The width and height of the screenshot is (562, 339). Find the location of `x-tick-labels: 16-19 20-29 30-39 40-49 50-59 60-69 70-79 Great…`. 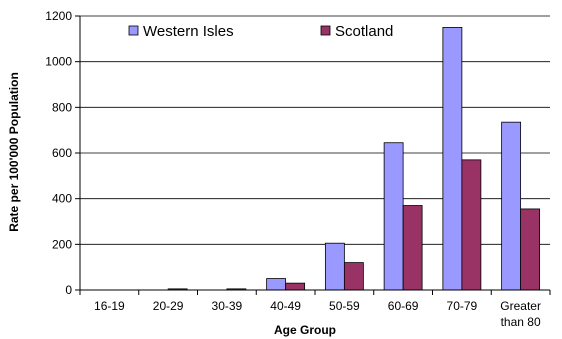

x-tick-labels: 16-19 20-29 30-39 40-49 50-59 60-69 70-79 Great… is located at coordinates (317, 314).